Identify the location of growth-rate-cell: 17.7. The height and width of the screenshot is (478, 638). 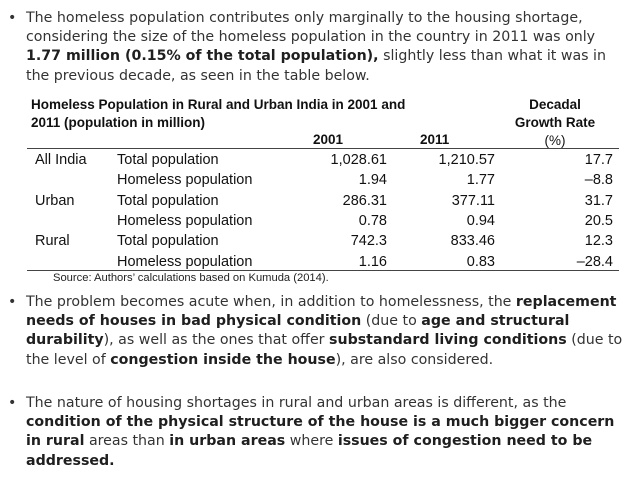
(598, 160).